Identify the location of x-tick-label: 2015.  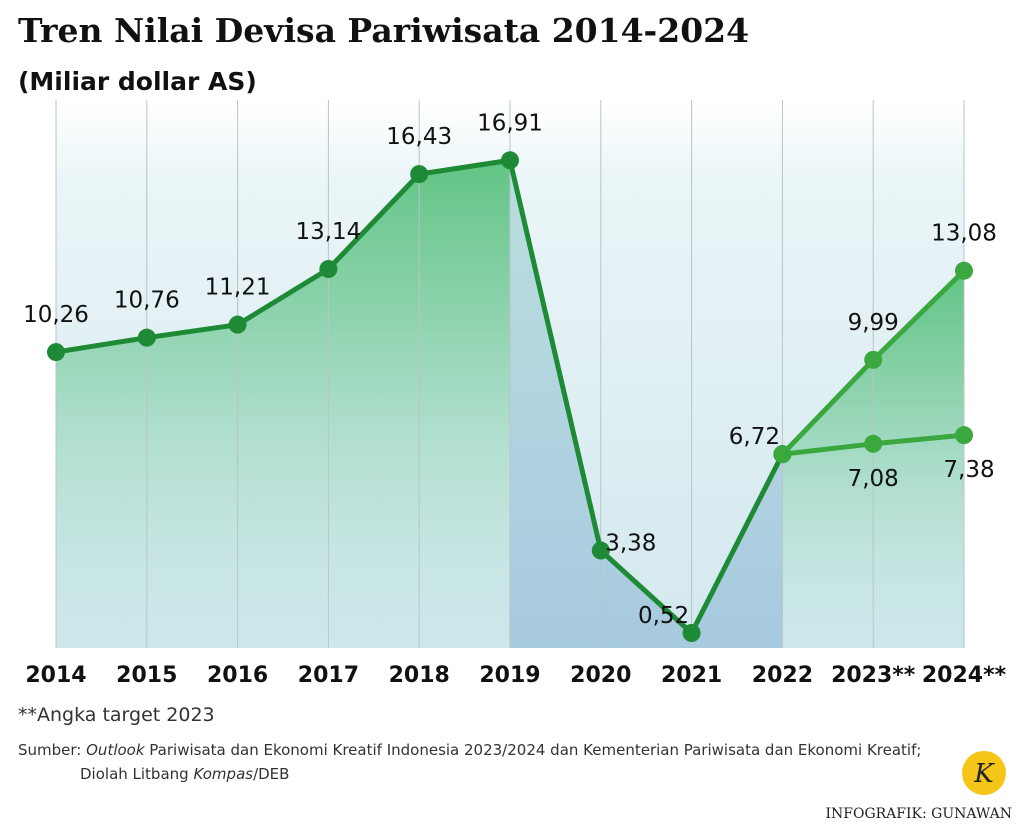
(146, 675).